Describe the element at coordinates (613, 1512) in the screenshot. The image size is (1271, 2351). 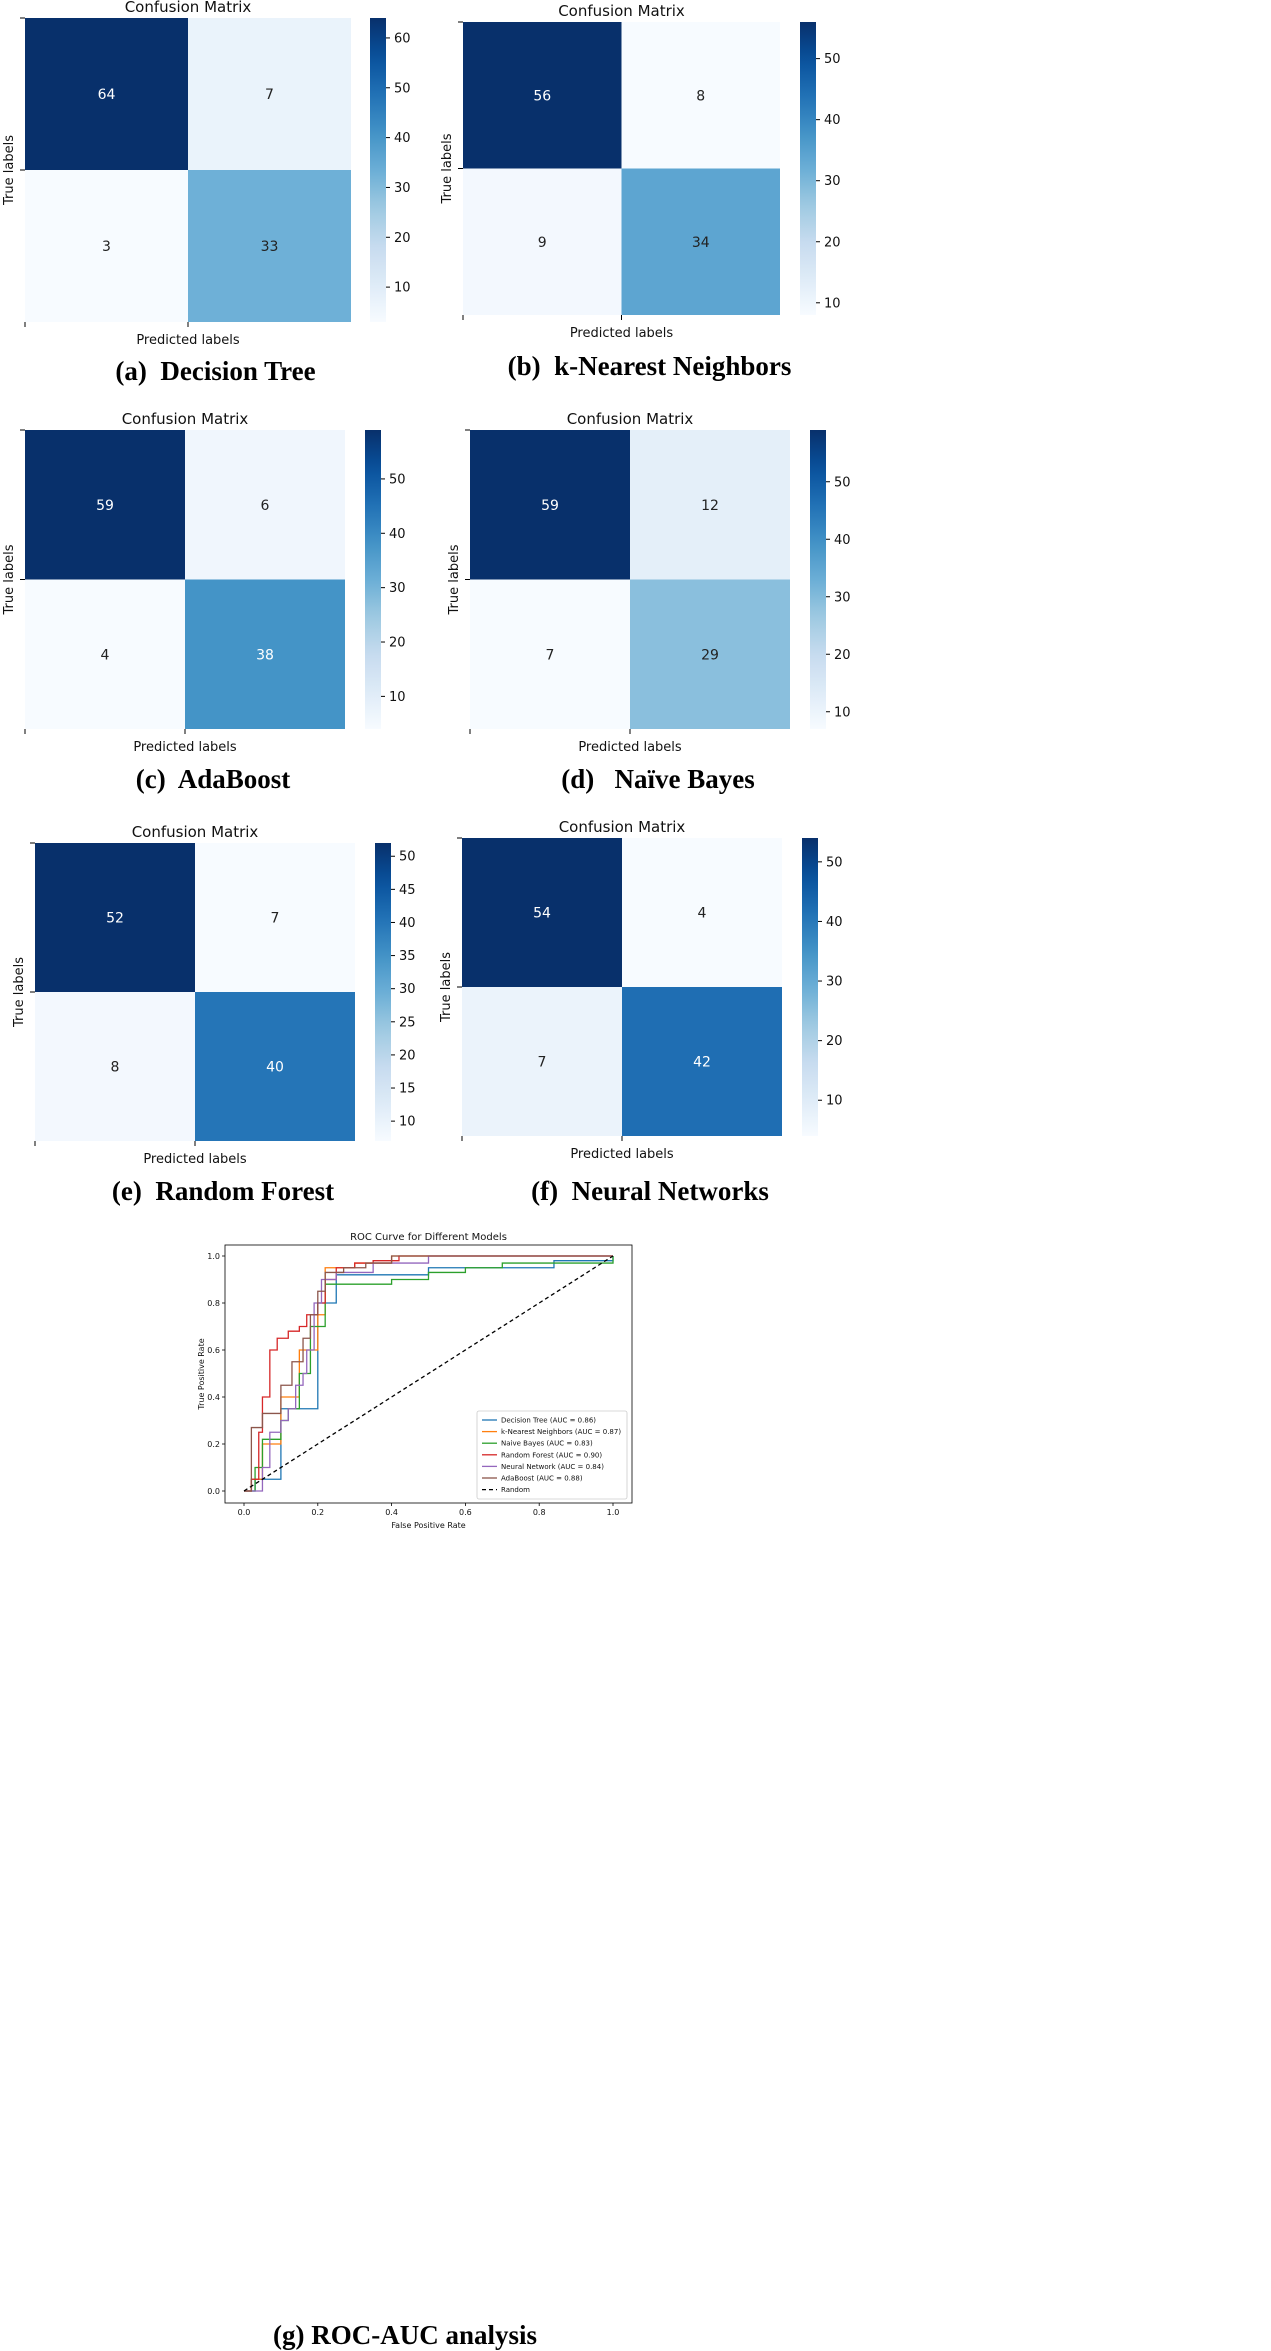
I see `x-tick-label: 1.0` at that location.